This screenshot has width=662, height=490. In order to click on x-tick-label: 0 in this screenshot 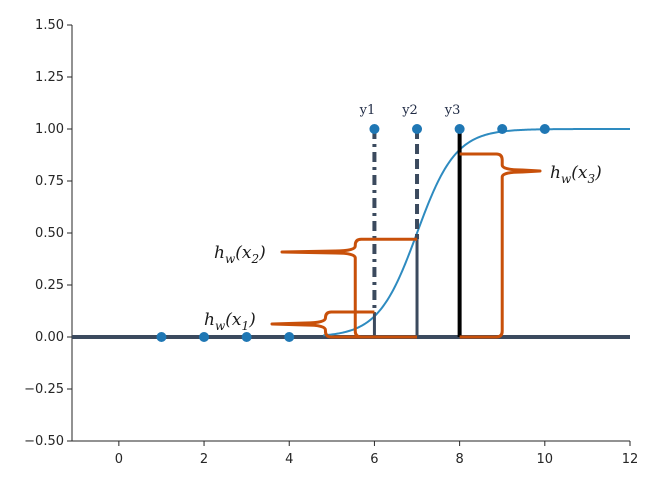, I will do `click(119, 459)`.